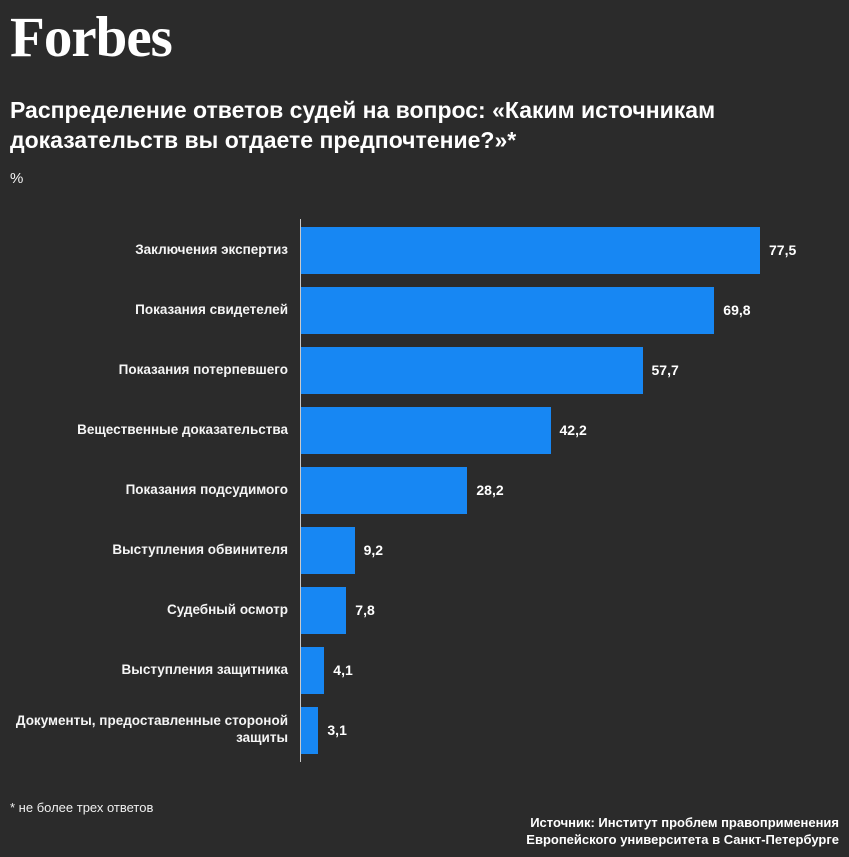 The width and height of the screenshot is (849, 857). Describe the element at coordinates (206, 489) in the screenshot. I see `category-label: Показания подсудимого` at that location.